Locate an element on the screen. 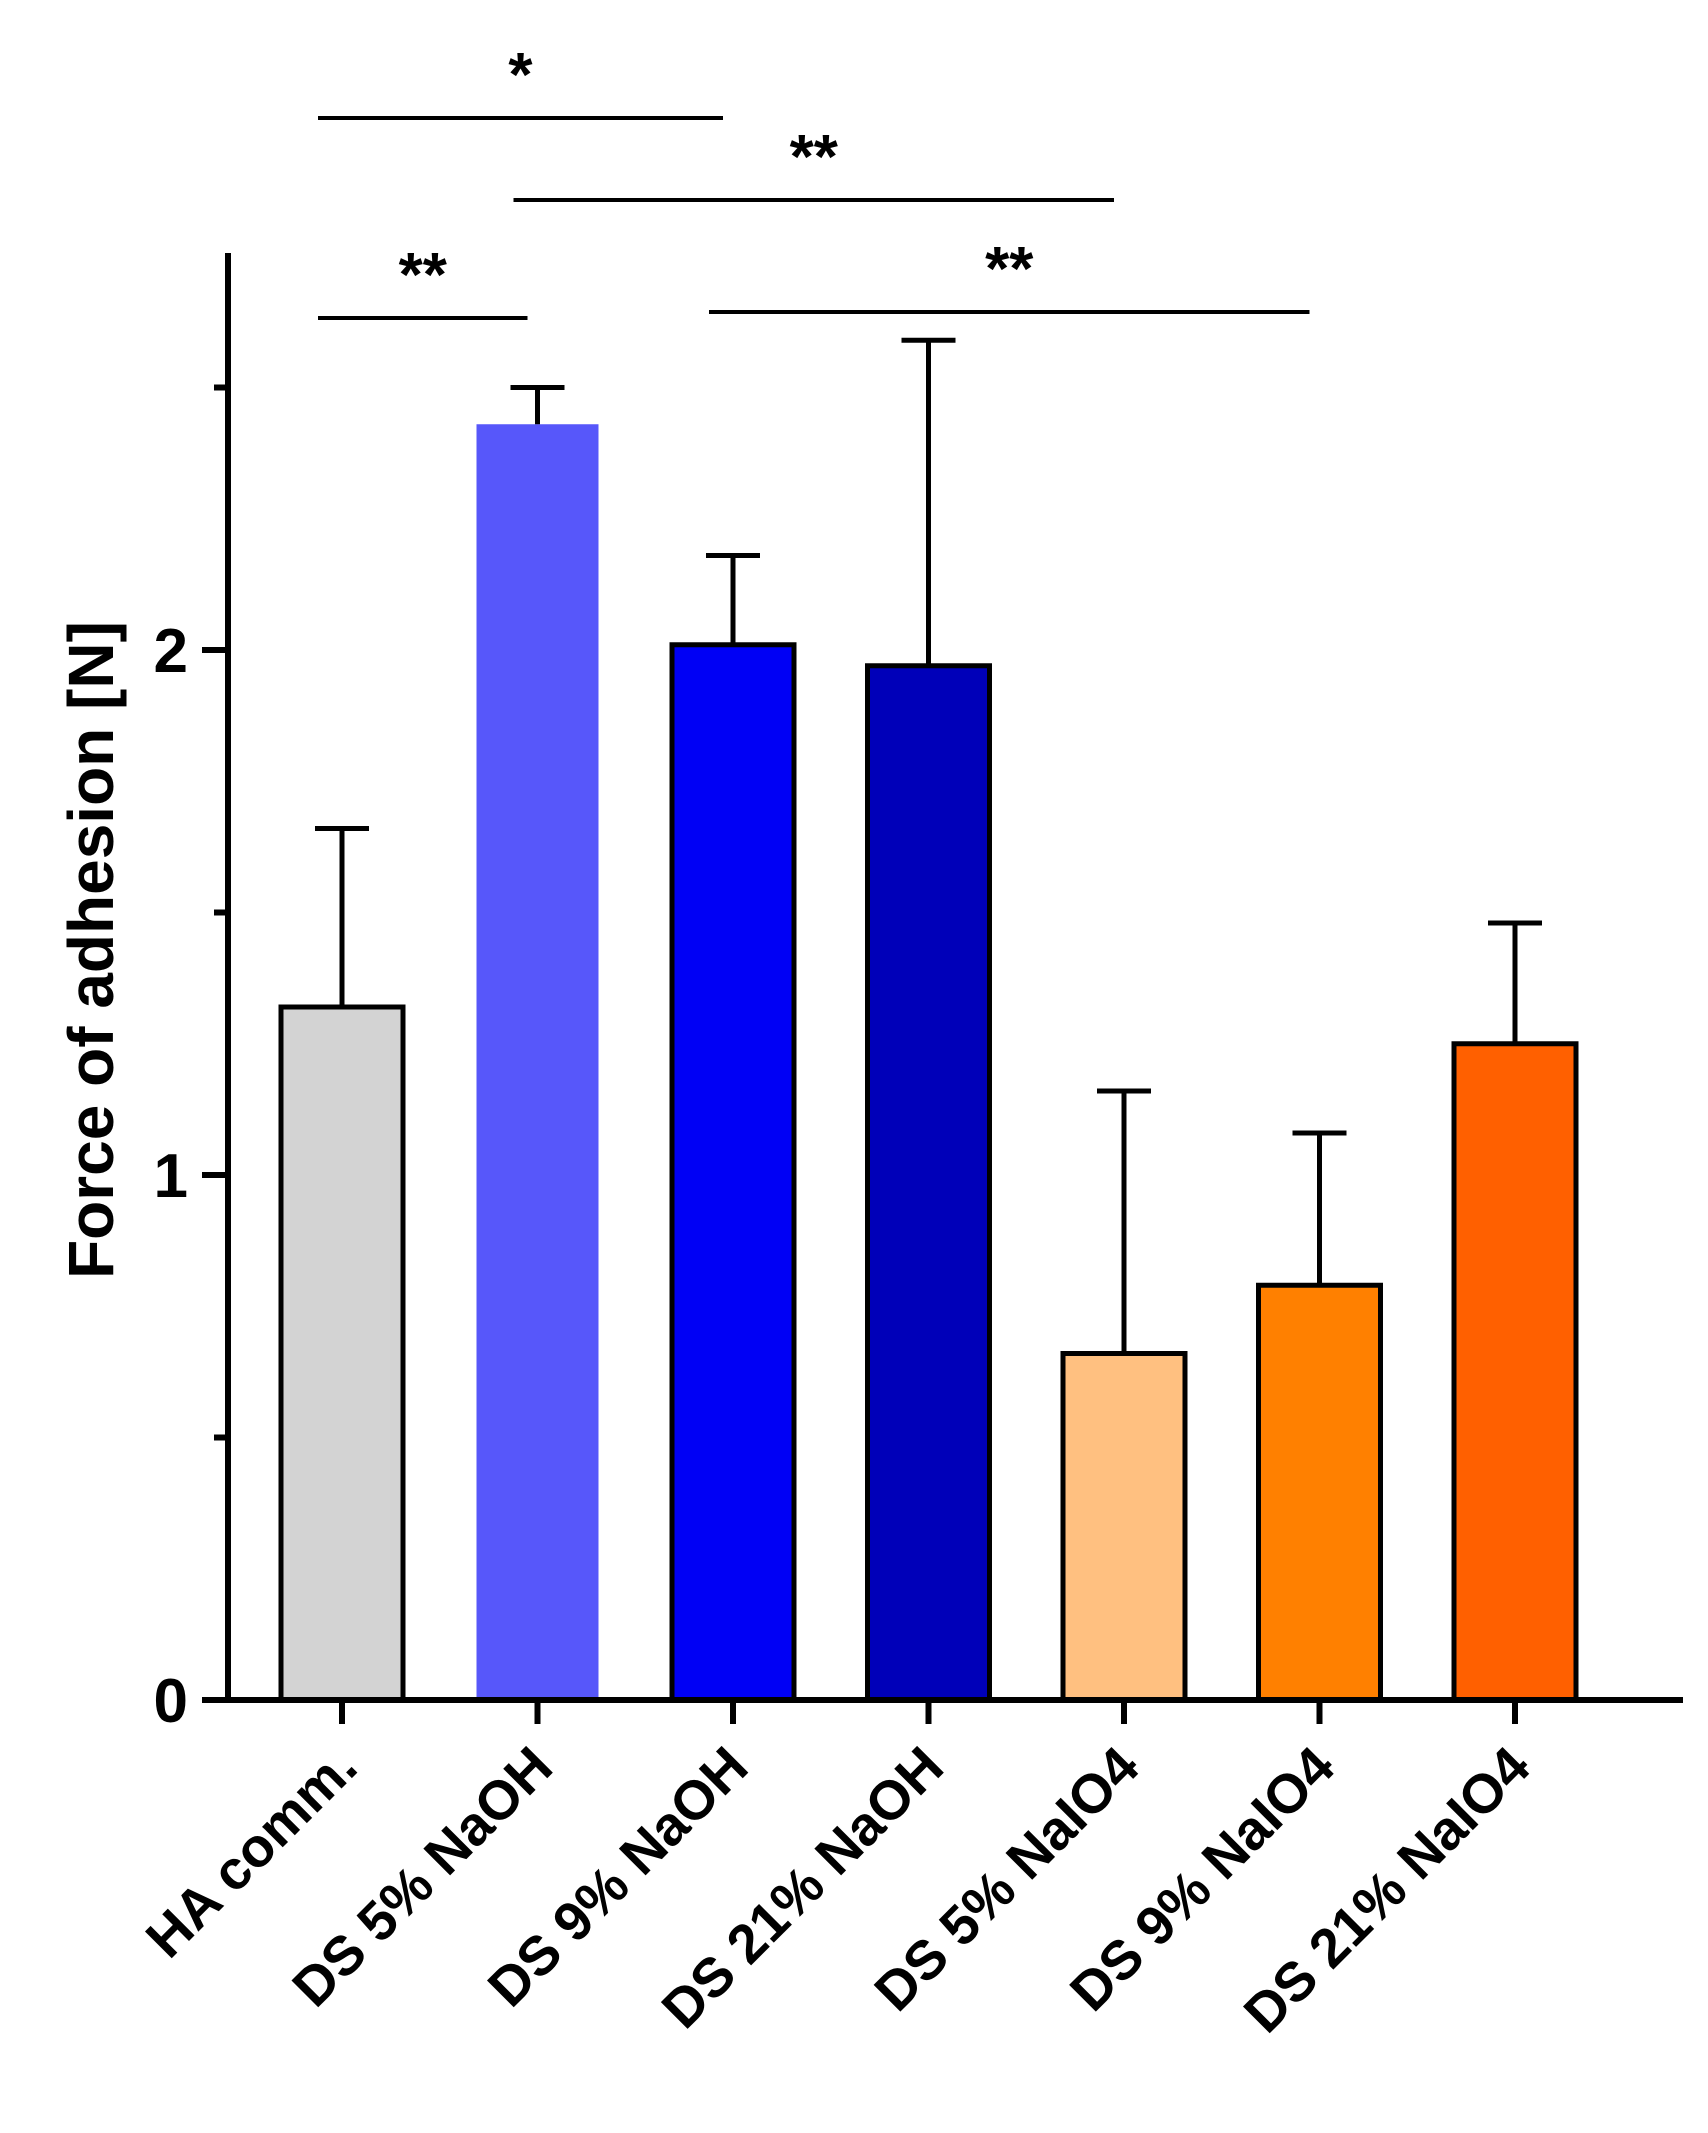 This screenshot has height=2133, width=1708. y-axis-label: Force of adhesion [N] is located at coordinates (91, 950).